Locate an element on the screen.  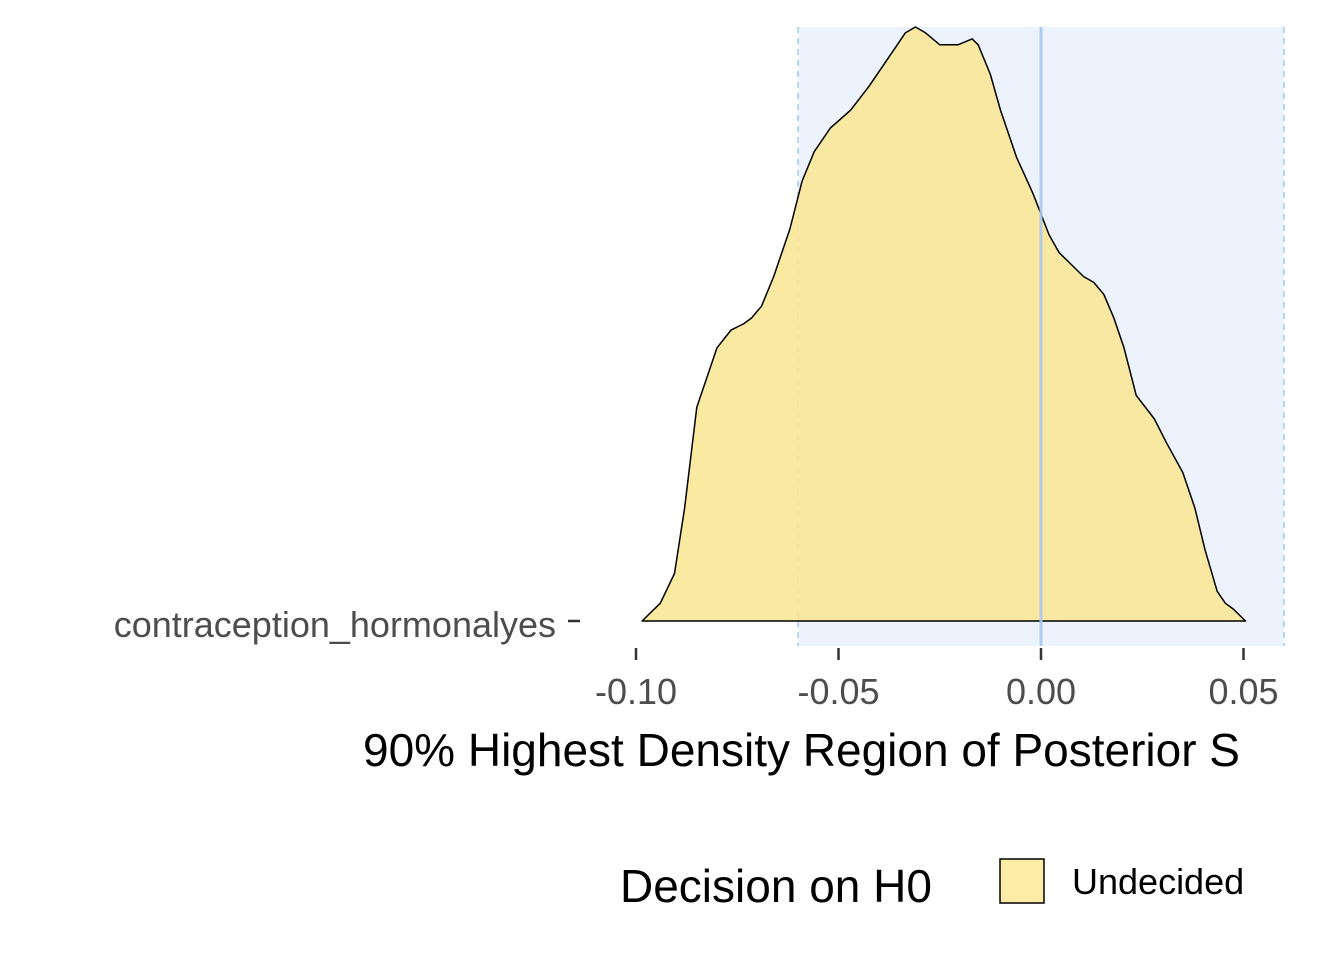
y-category-label: contraception_hormonalyes is located at coordinates (335, 624).